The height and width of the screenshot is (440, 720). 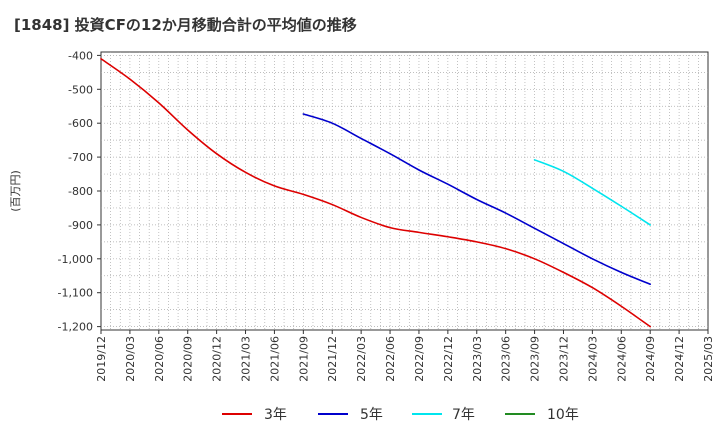 I want to click on x-tick-label: 2020/09, so click(x=188, y=359).